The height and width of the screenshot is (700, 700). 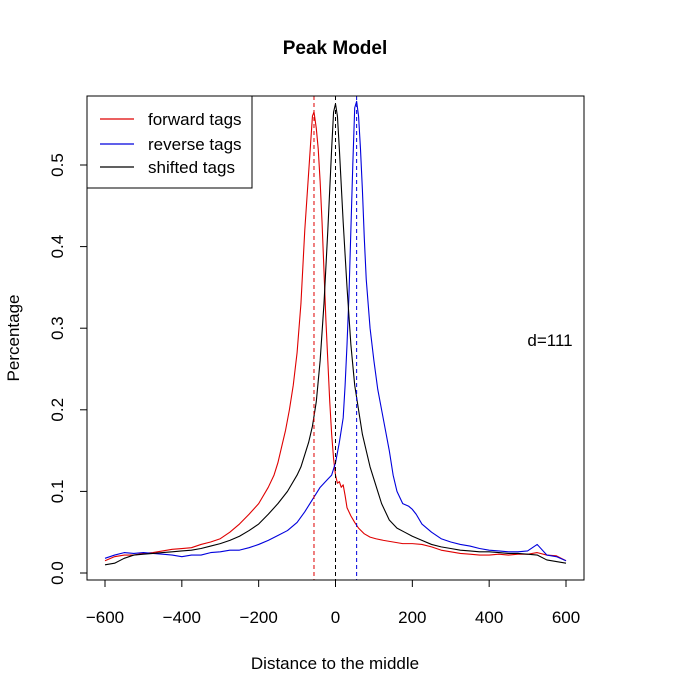 What do you see at coordinates (57, 328) in the screenshot?
I see `y-tick-label: 0.3` at bounding box center [57, 328].